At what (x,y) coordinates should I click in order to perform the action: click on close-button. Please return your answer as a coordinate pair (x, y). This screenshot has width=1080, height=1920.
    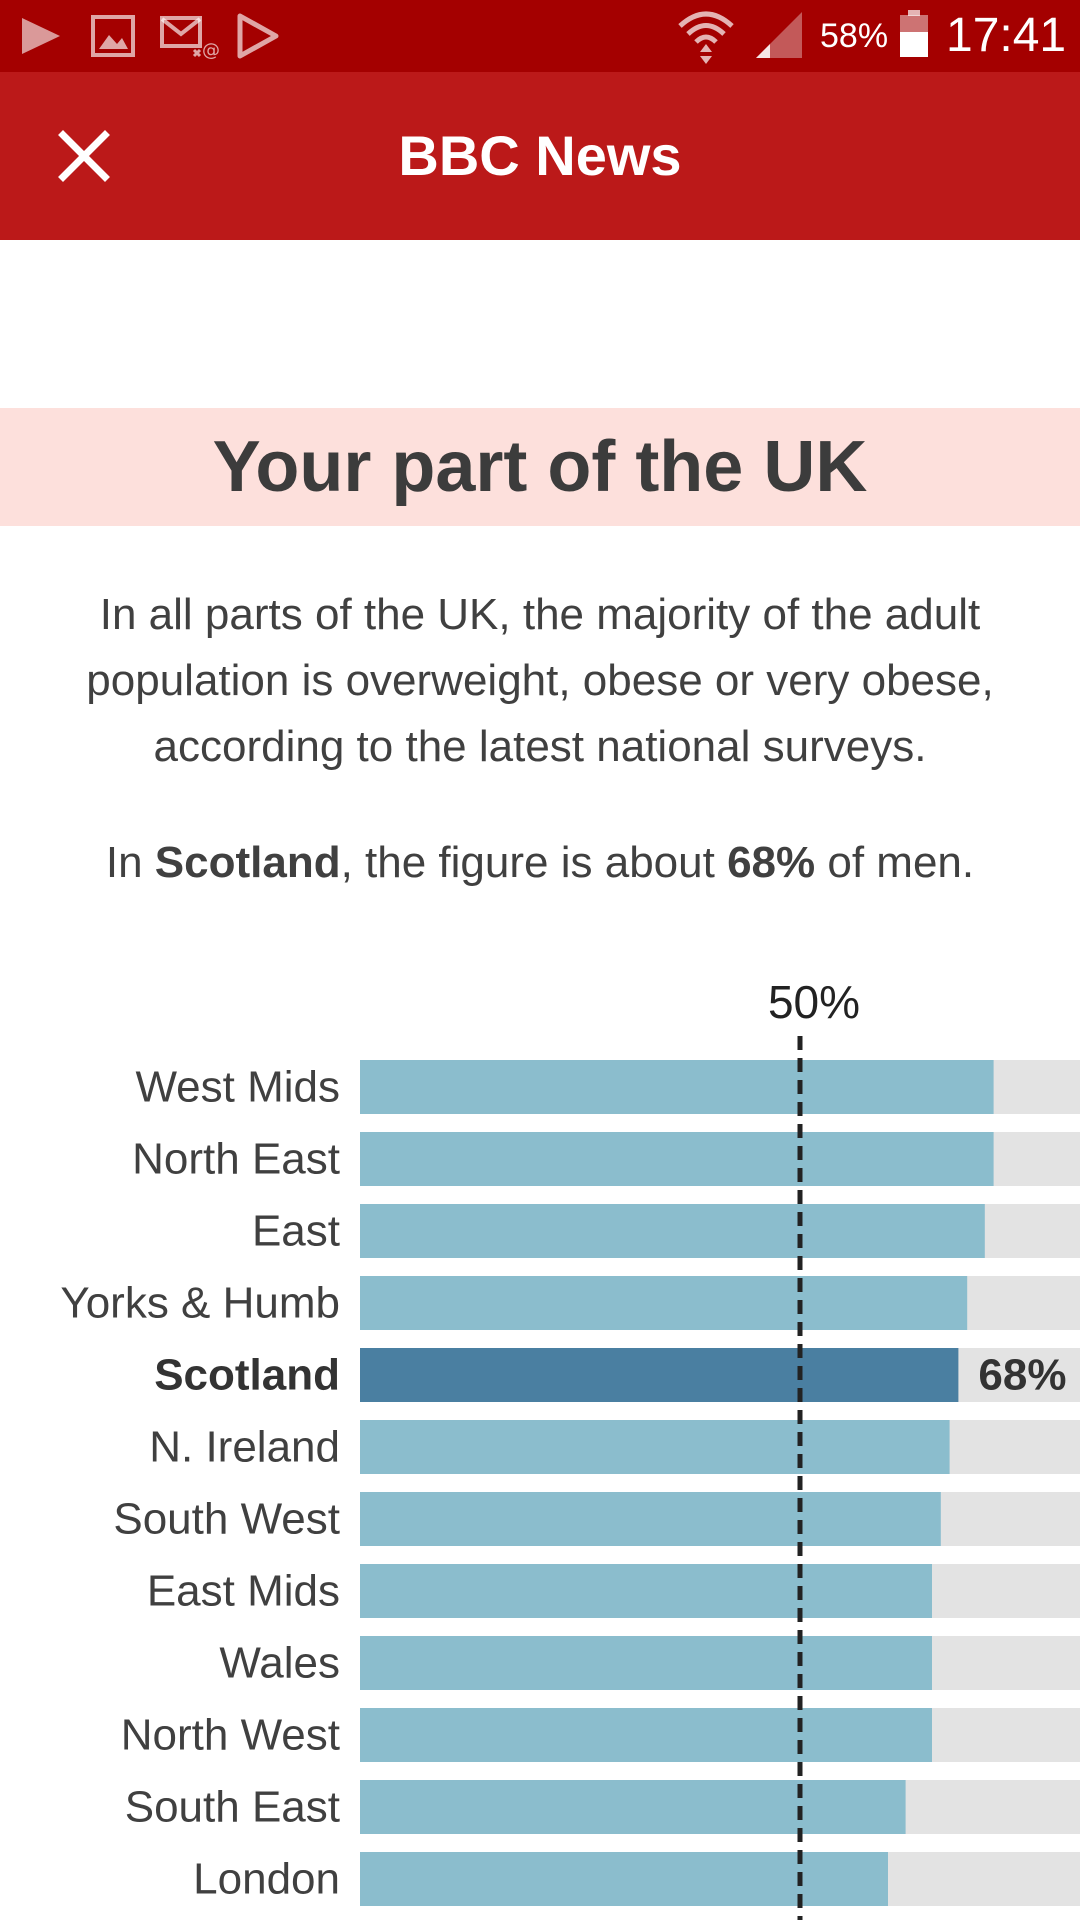
    Looking at the image, I should click on (84, 156).